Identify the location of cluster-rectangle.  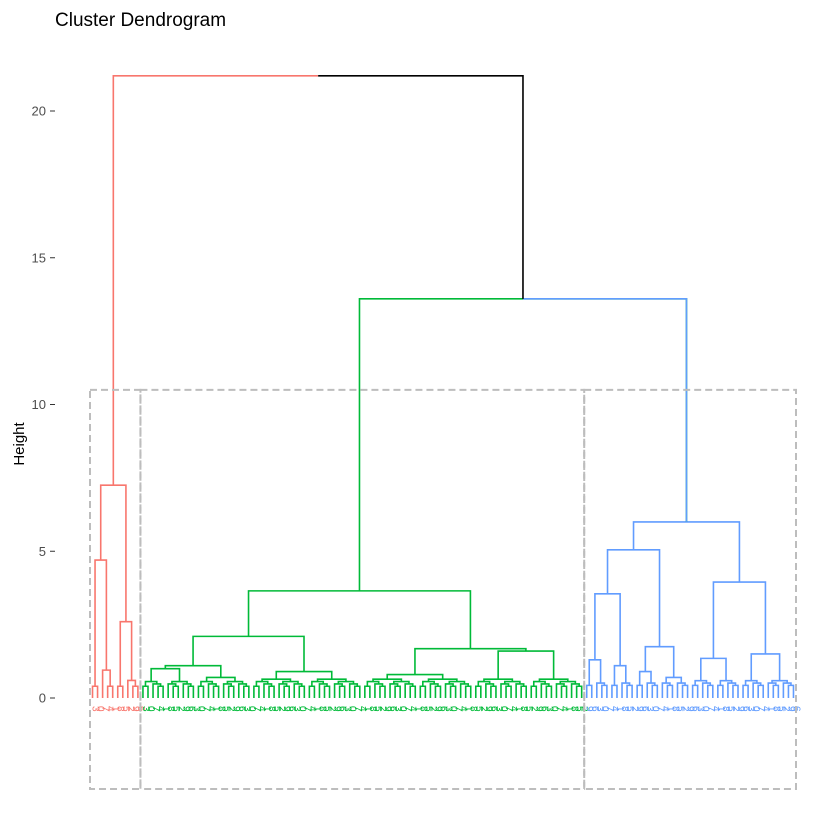
(690, 589).